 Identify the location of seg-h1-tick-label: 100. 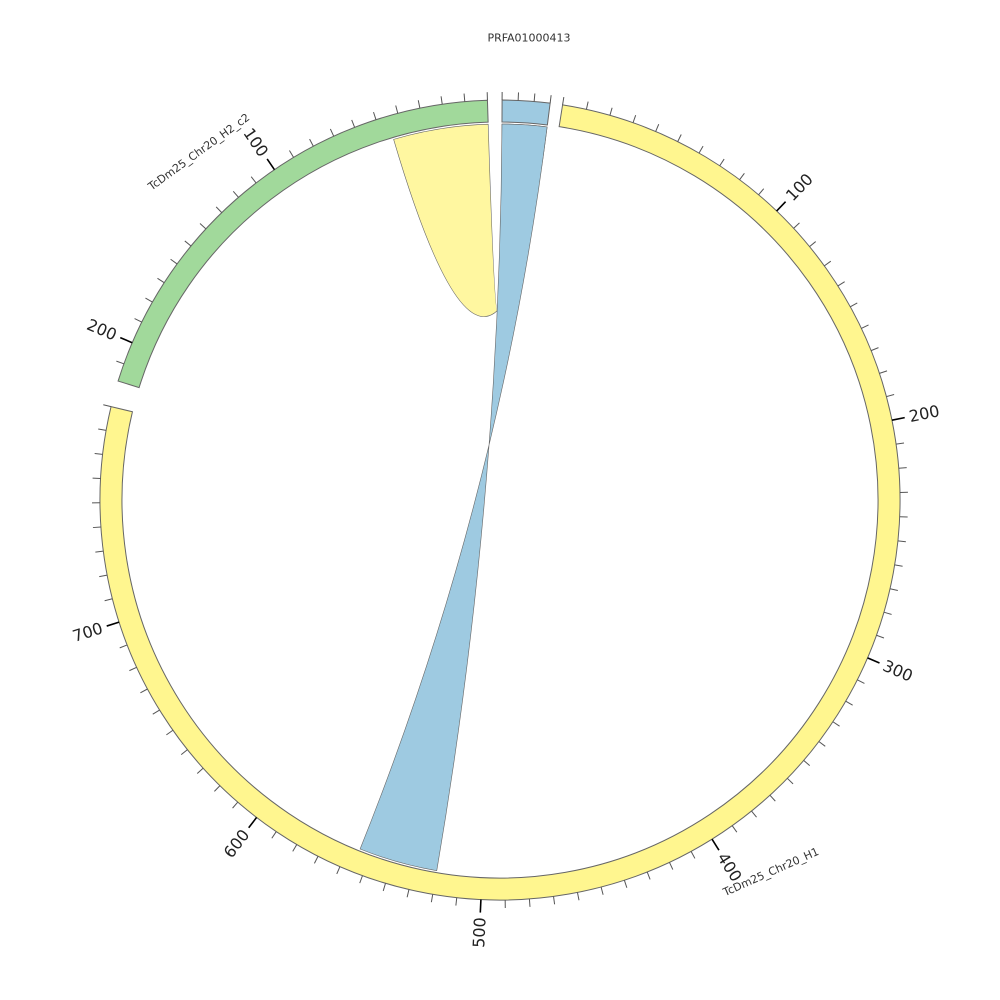
(799, 187).